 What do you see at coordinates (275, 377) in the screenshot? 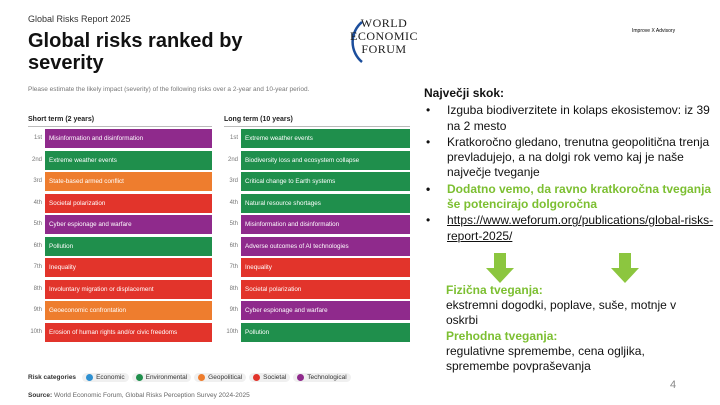
I see `legend-label: Societal` at bounding box center [275, 377].